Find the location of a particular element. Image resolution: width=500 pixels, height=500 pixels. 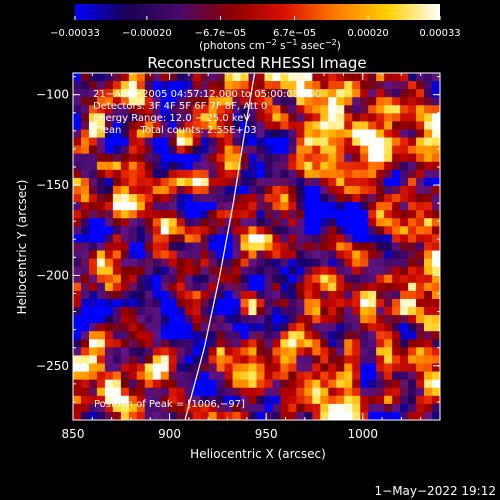

chart-title: Reconstructed RHESSI Image is located at coordinates (256, 63).